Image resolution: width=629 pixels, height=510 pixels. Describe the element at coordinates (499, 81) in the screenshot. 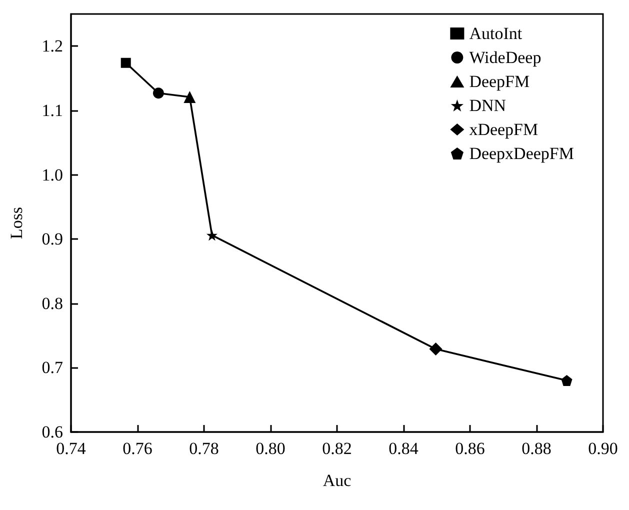

I see `legend-label: DeepFM` at that location.